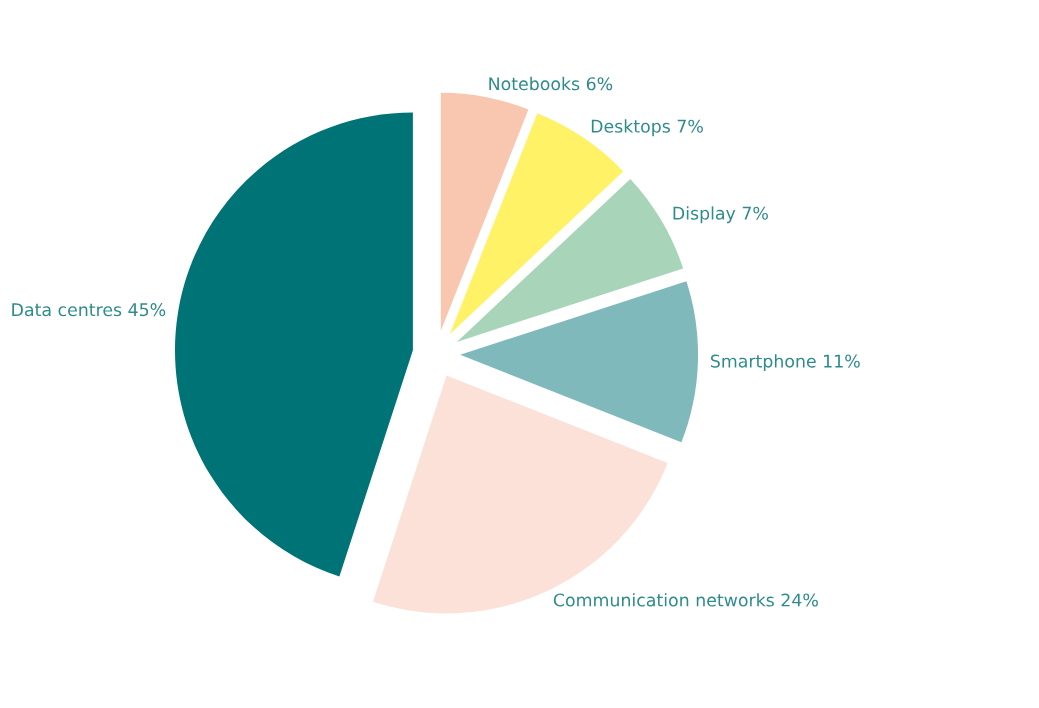  I want to click on slice-label: Desktops 7%, so click(647, 128).